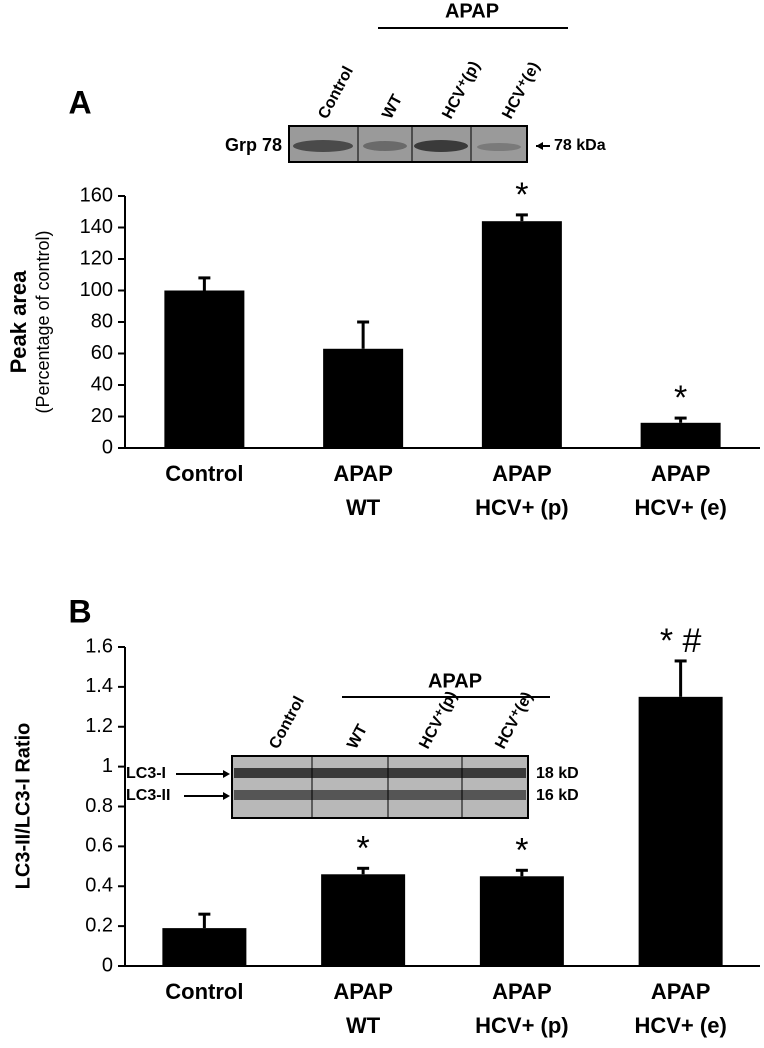  I want to click on y-tick-label: 20, so click(102, 416).